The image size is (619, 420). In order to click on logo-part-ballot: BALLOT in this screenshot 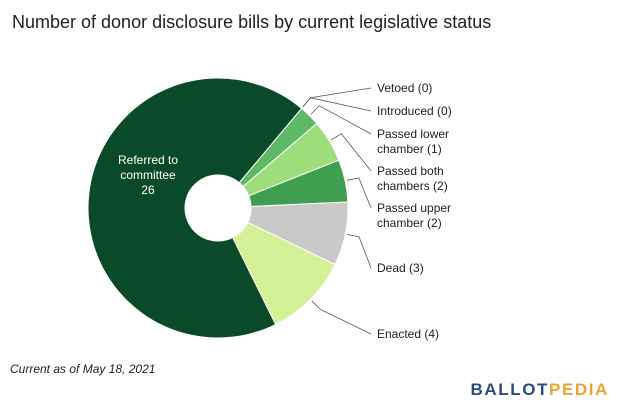, I will do `click(510, 389)`.